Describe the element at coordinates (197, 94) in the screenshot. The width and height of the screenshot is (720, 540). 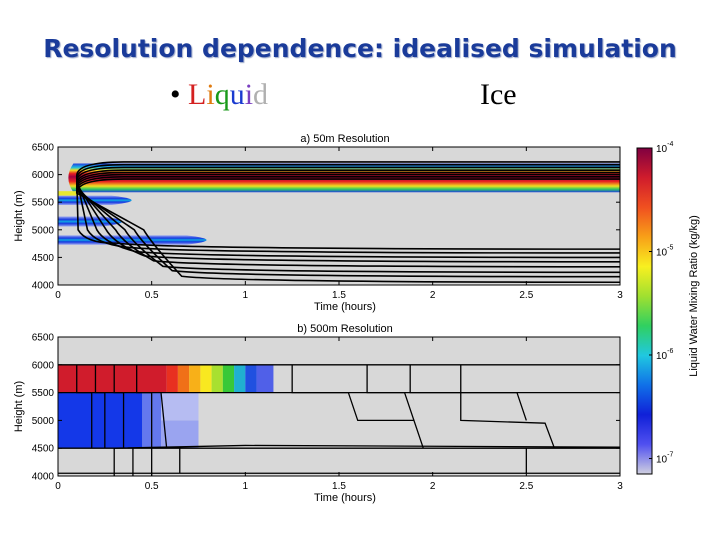
I see `liquid-letter: L` at that location.